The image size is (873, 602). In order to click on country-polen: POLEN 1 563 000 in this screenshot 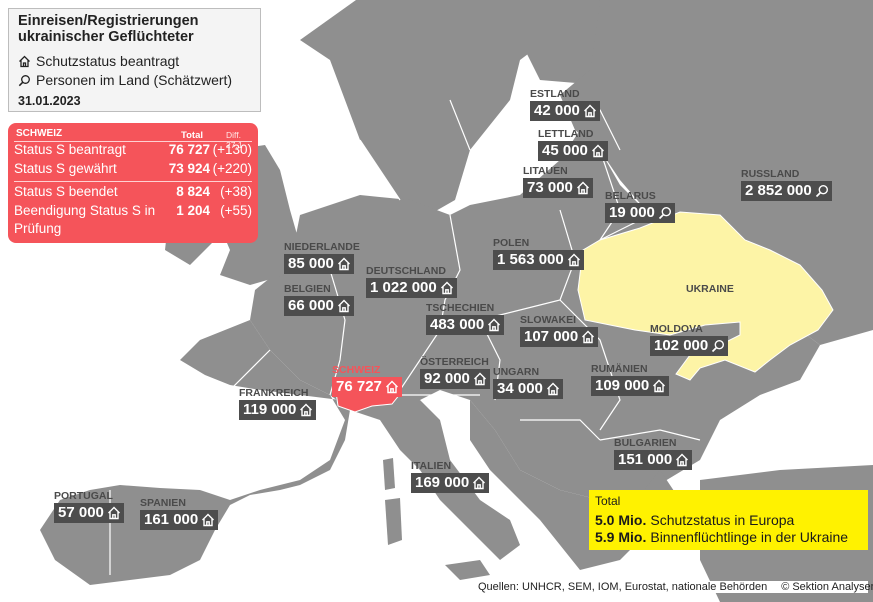, I will do `click(538, 253)`.